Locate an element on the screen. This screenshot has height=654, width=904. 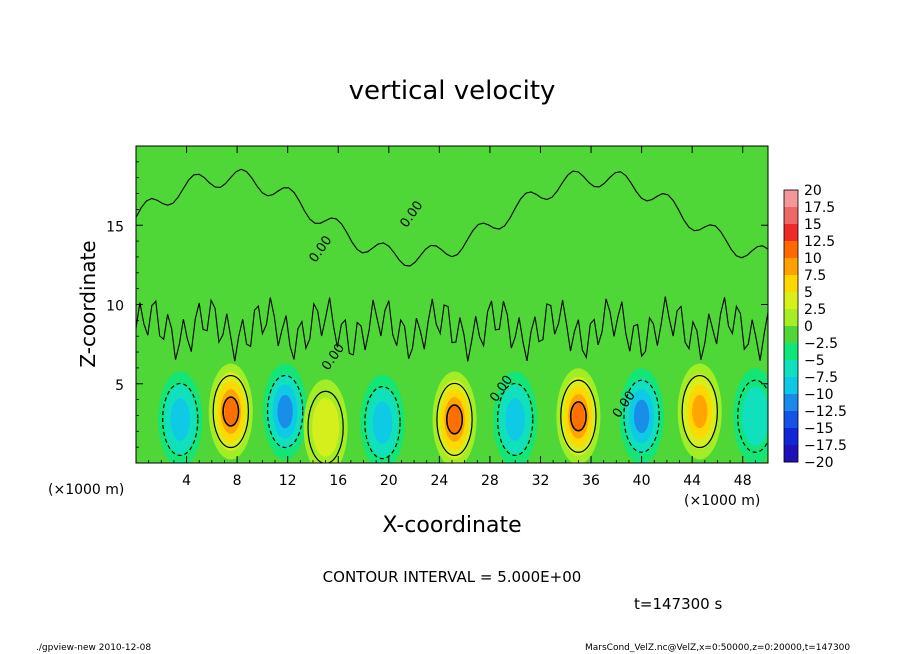
colorbar-label: −17.5 is located at coordinates (825, 446).